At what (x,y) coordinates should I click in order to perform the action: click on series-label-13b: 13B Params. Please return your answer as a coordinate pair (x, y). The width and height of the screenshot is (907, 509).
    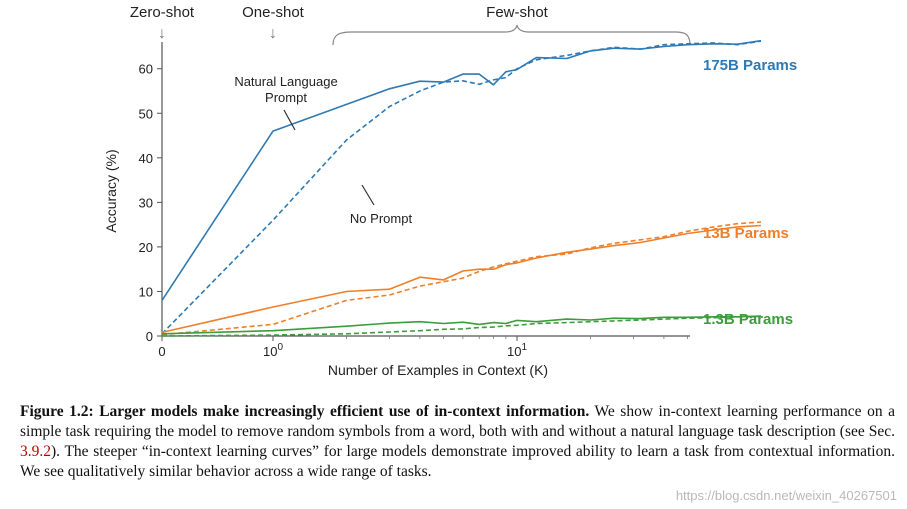
    Looking at the image, I should click on (746, 233).